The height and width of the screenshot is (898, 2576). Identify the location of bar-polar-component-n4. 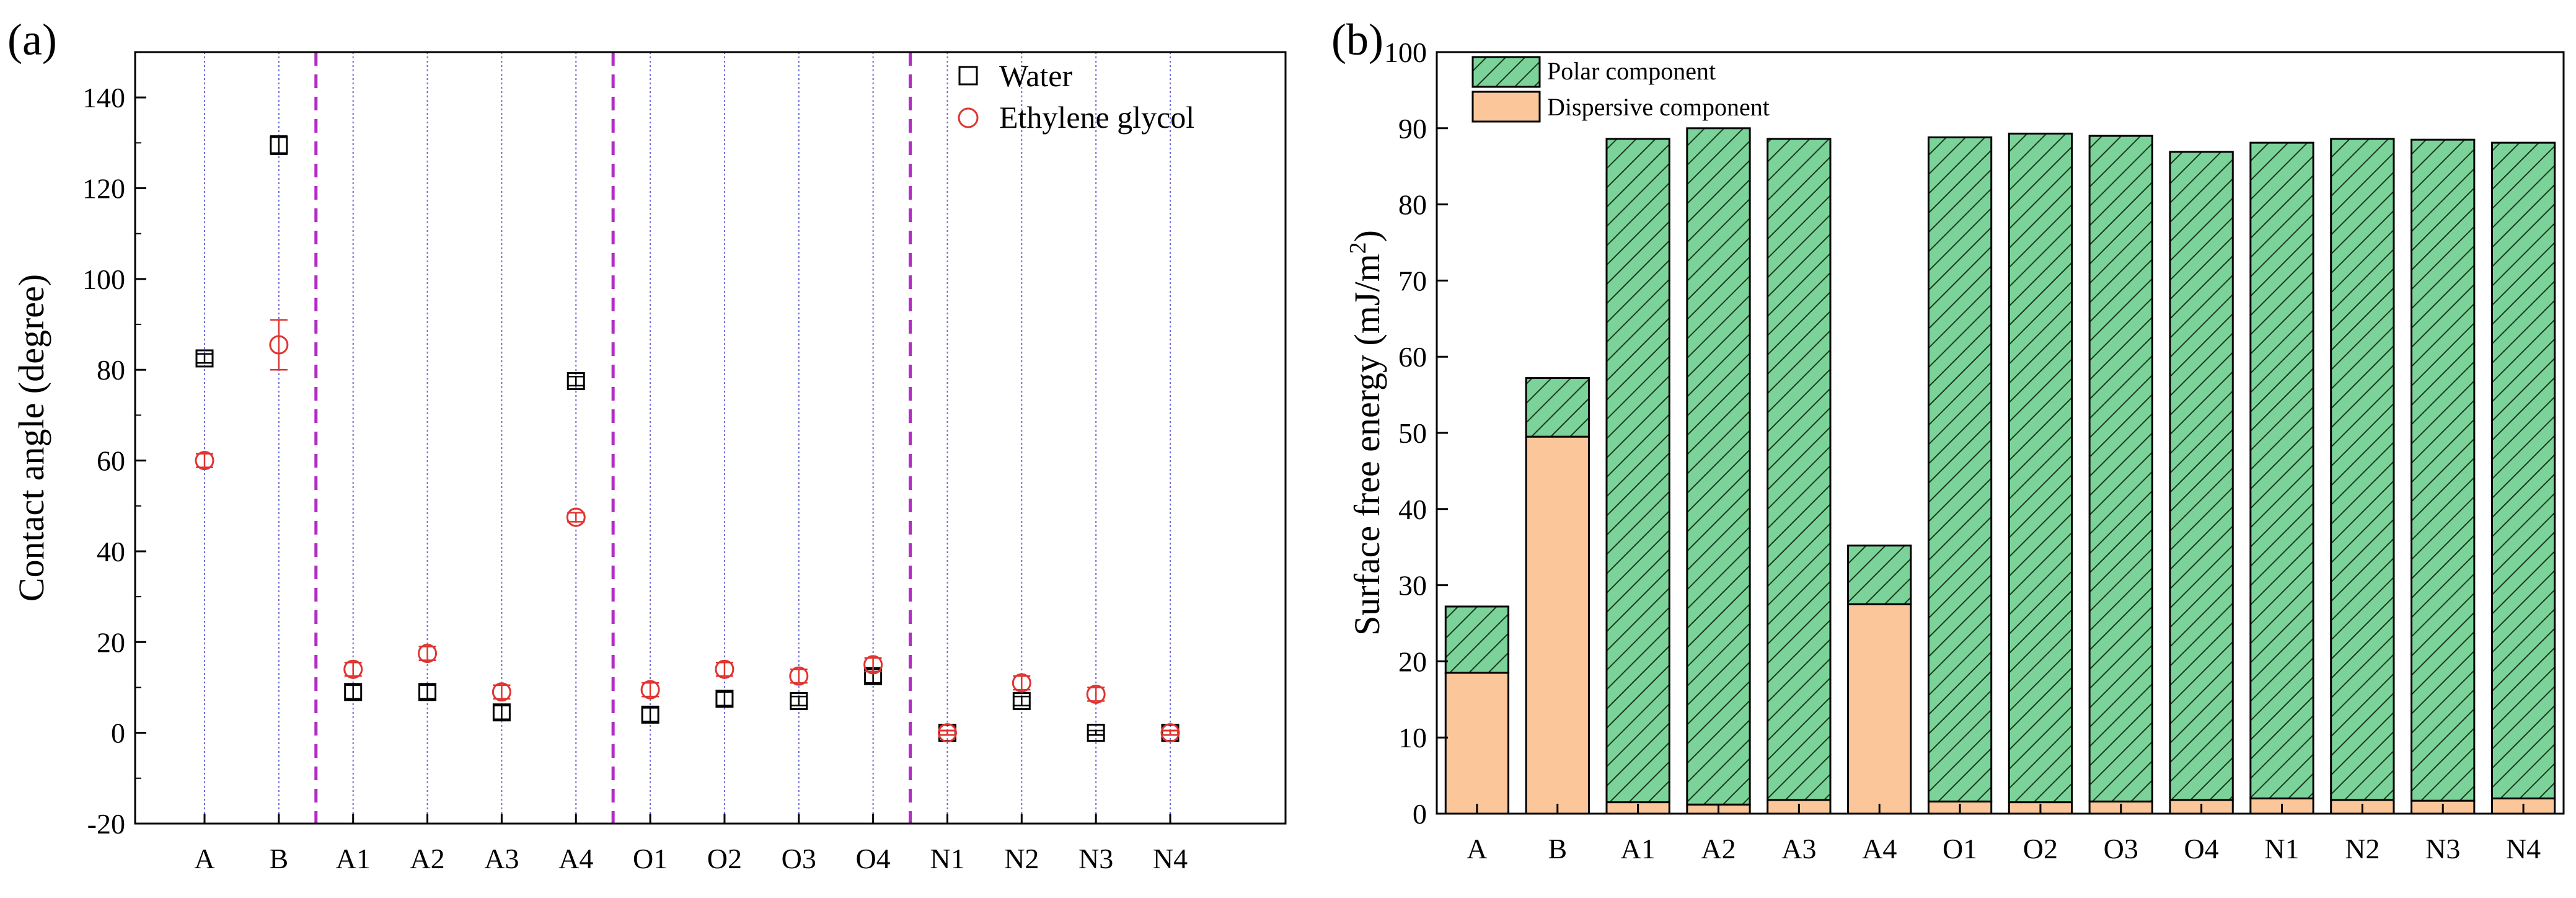
(2523, 470).